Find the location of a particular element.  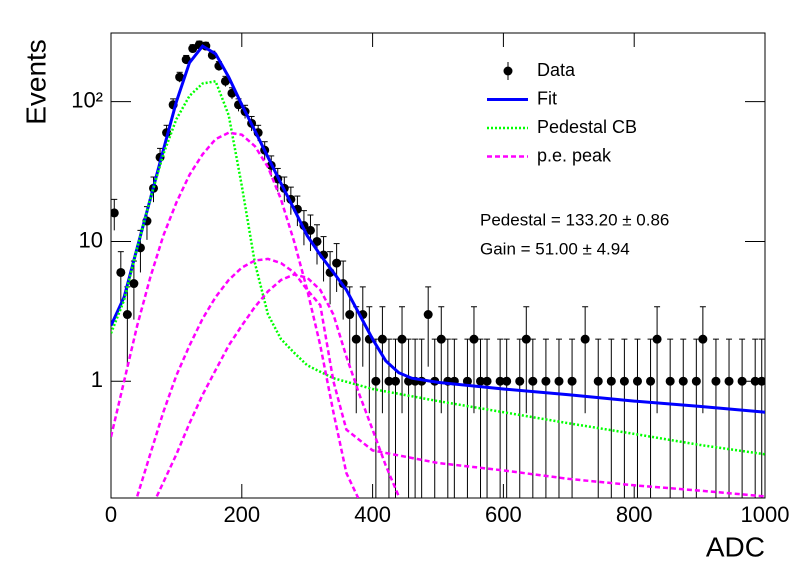

y-tick-label: 10² is located at coordinates (87, 99).